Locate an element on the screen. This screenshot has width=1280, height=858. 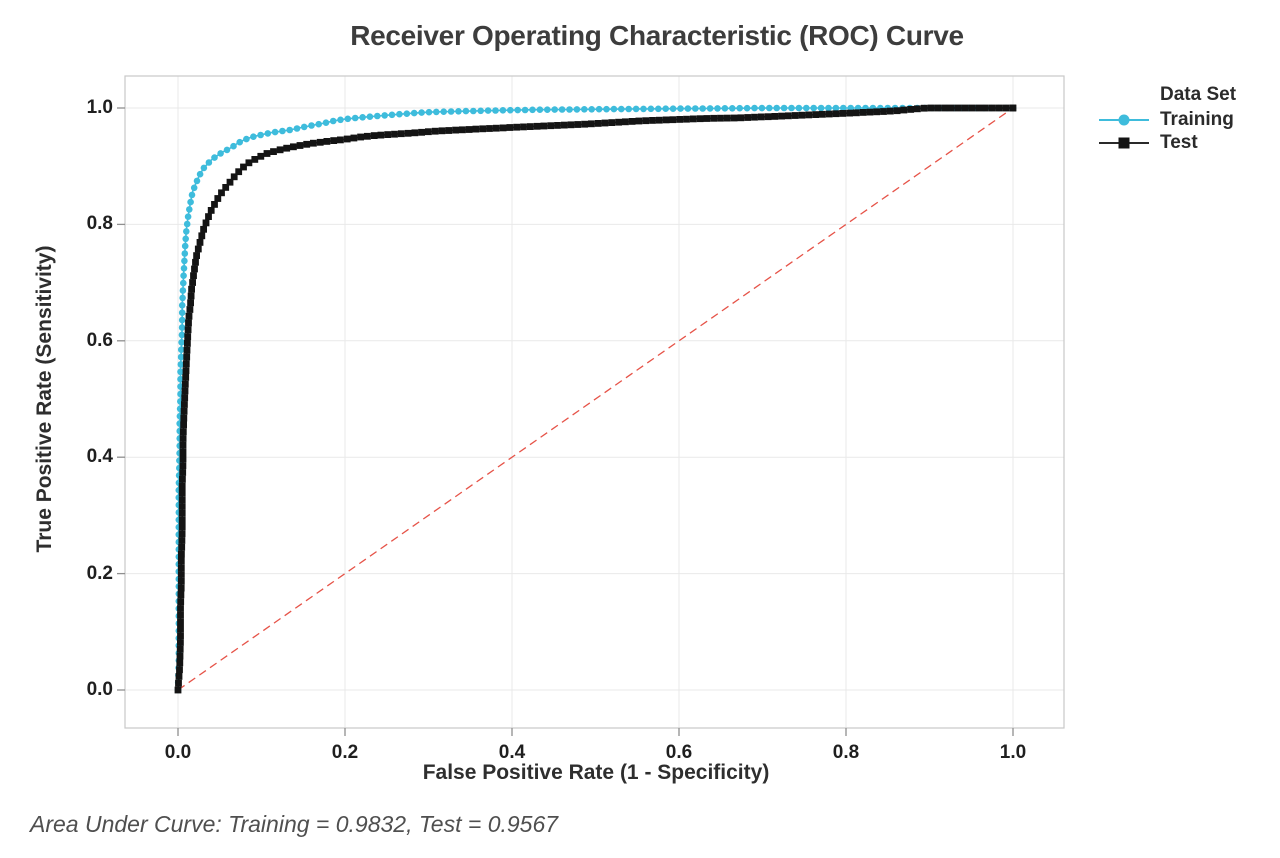
legend: Data Set Training Test is located at coordinates (1167, 119).